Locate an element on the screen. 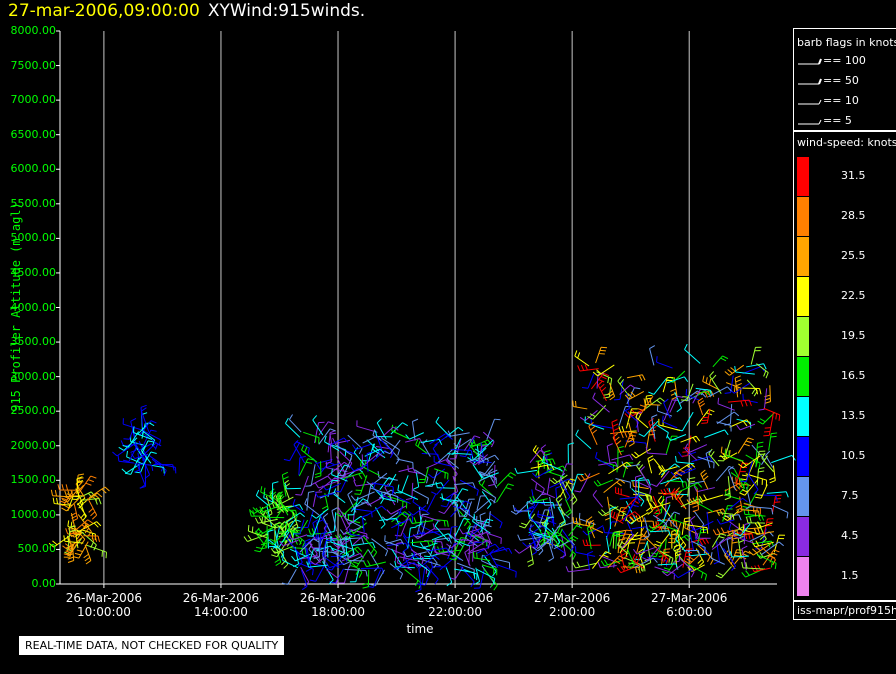 The image size is (896, 674). barb-sample-icon is located at coordinates (810, 122).